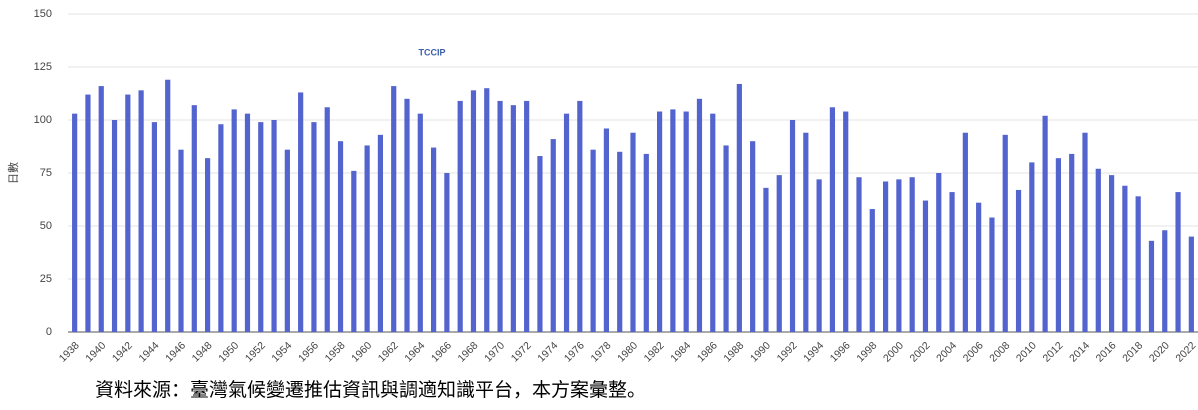 The width and height of the screenshot is (1198, 410). I want to click on x-tick-label: 2010, so click(1026, 351).